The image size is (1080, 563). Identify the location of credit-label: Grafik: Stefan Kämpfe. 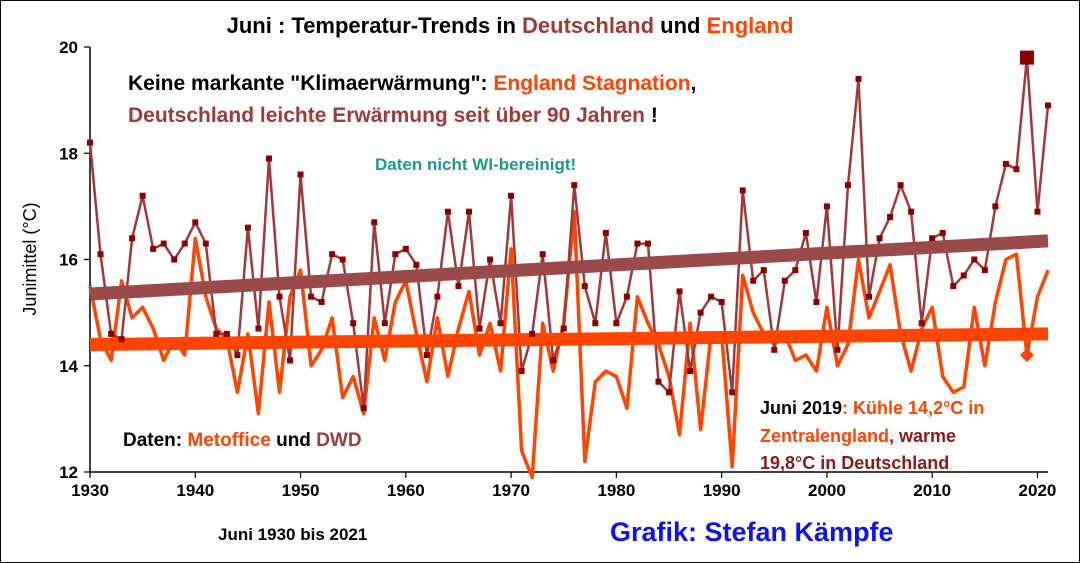
(752, 532).